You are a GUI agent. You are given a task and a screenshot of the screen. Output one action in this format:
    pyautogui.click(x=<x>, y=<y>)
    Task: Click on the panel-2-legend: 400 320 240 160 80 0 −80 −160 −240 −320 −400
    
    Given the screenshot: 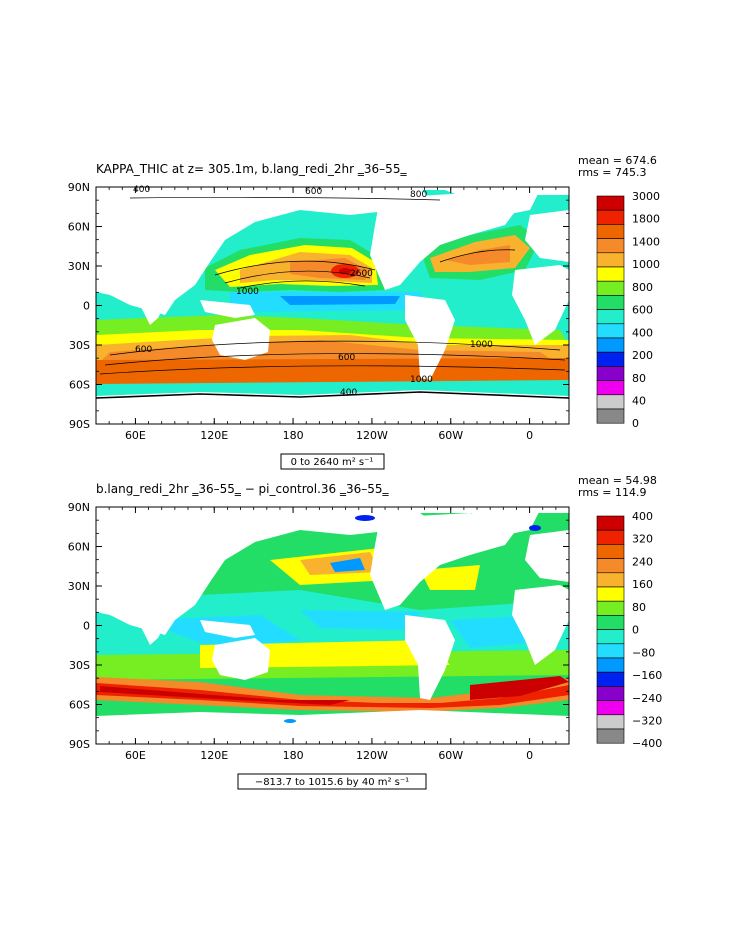 What is the action you would take?
    pyautogui.click(x=629, y=630)
    